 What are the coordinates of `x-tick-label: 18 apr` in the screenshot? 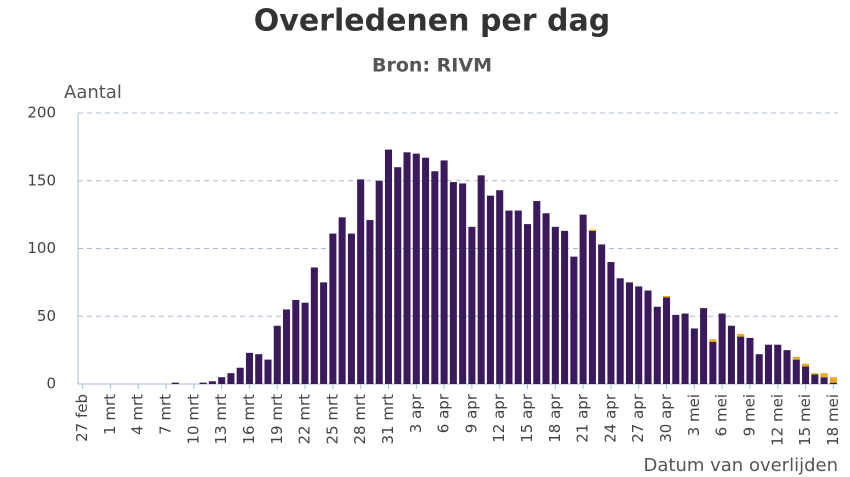 It's located at (555, 418).